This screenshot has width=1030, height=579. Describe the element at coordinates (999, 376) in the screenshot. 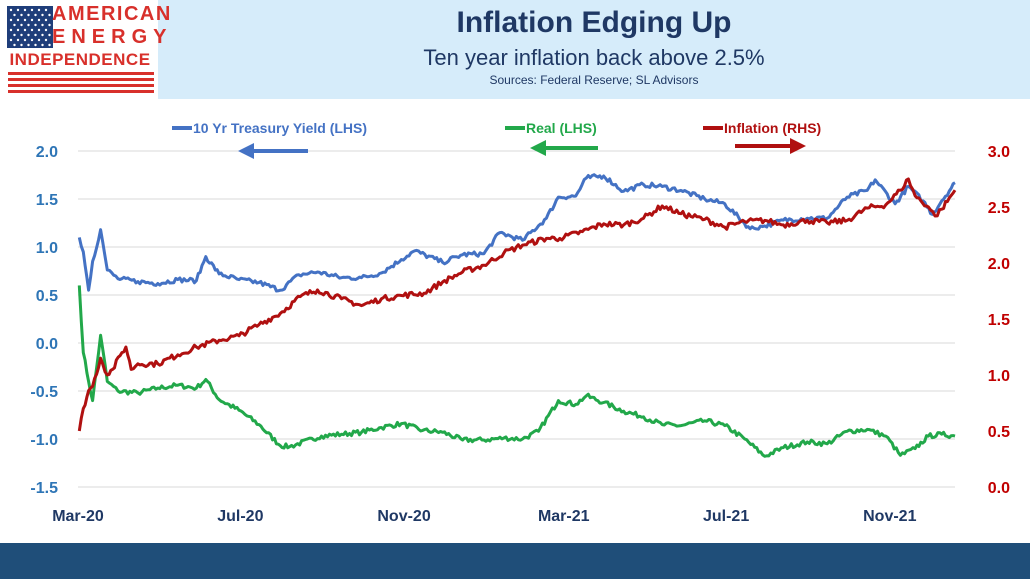

I see `right-tick-label: 1.0` at that location.